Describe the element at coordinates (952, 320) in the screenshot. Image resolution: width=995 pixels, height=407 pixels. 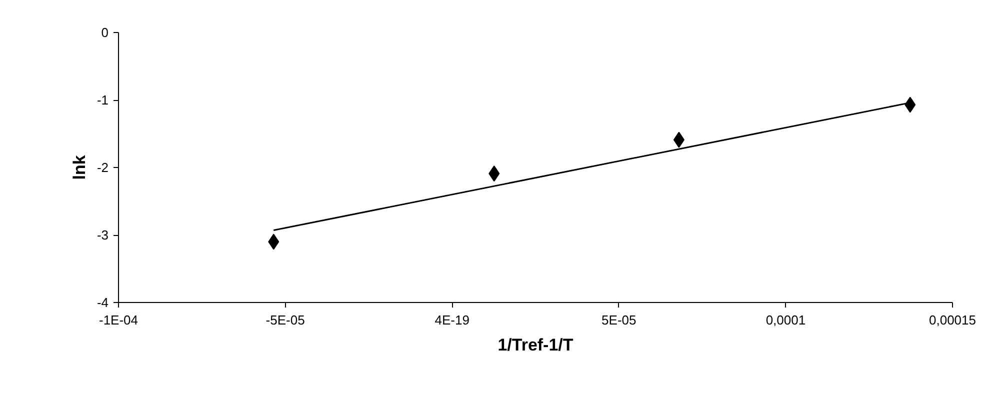
I see `x-tick-label: 0,00015` at that location.